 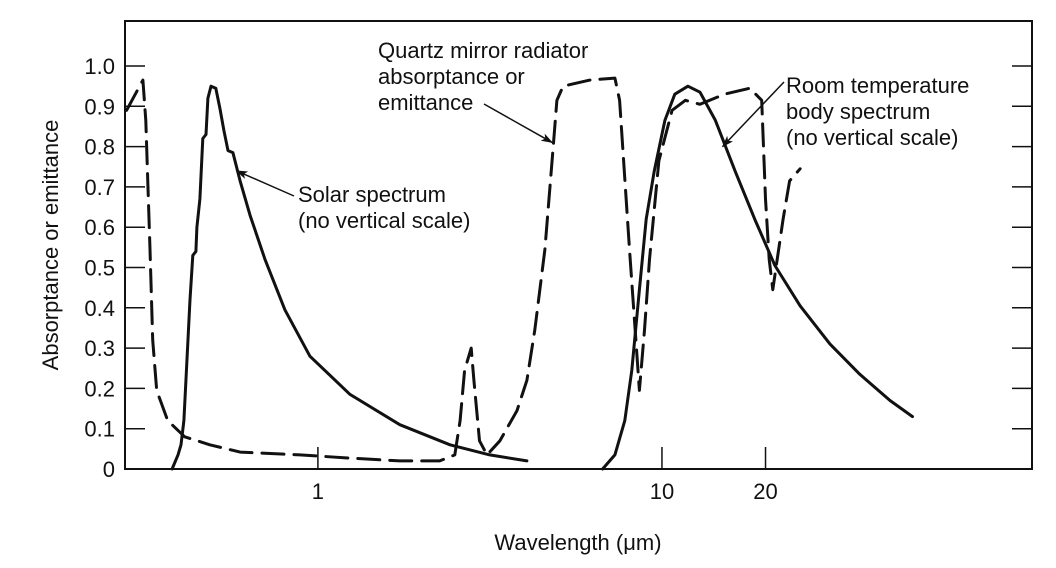 I want to click on annotation-room-line: Room temperature, so click(x=877, y=85).